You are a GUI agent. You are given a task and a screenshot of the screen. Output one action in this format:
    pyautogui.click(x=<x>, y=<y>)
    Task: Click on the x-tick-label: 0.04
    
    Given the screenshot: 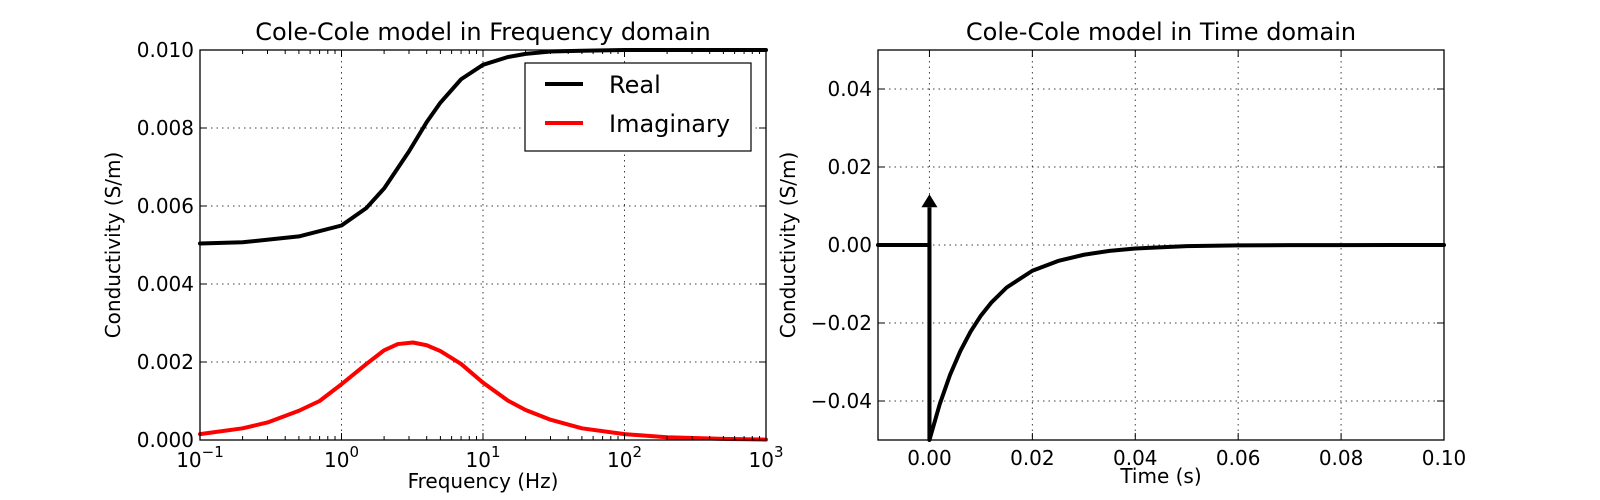 What is the action you would take?
    pyautogui.click(x=1135, y=458)
    